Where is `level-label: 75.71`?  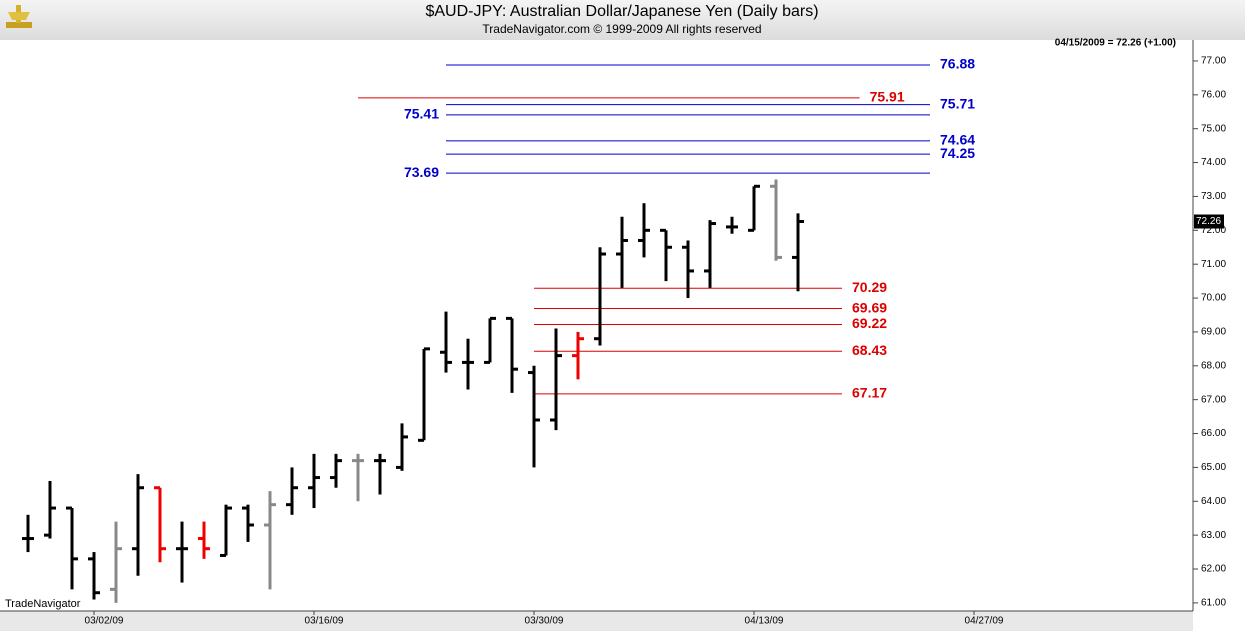 level-label: 75.71 is located at coordinates (957, 103).